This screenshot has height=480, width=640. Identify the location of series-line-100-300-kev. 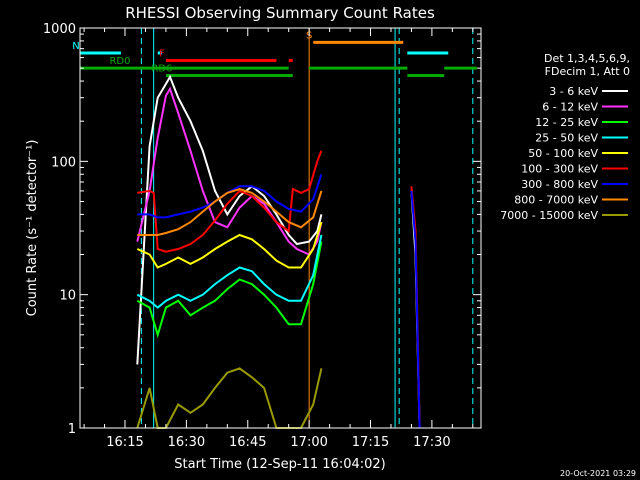
(230, 201).